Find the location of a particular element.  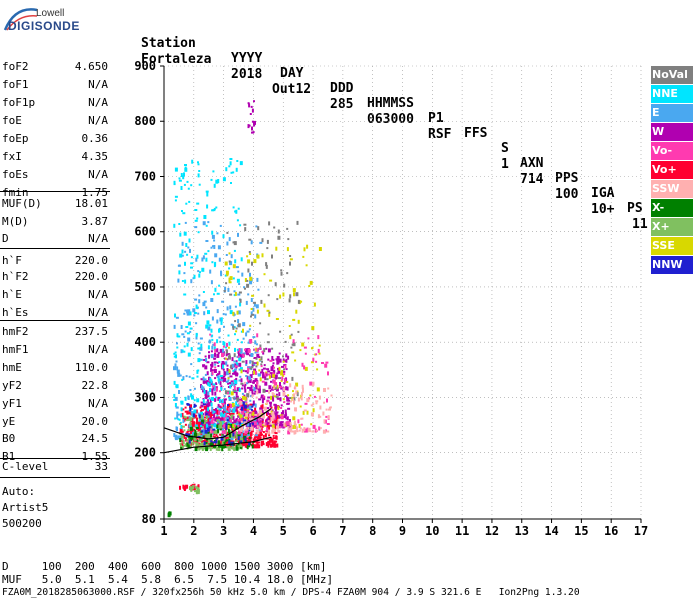

legend-item-noval: NoVal is located at coordinates (672, 75).